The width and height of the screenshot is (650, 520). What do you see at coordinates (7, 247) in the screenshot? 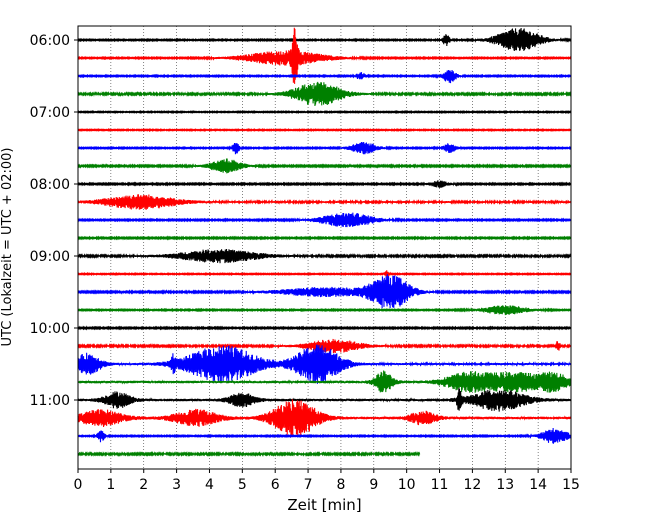
I see `y-axis-label: UTC (Lokalzeit = UTC + 02:00)` at bounding box center [7, 247].